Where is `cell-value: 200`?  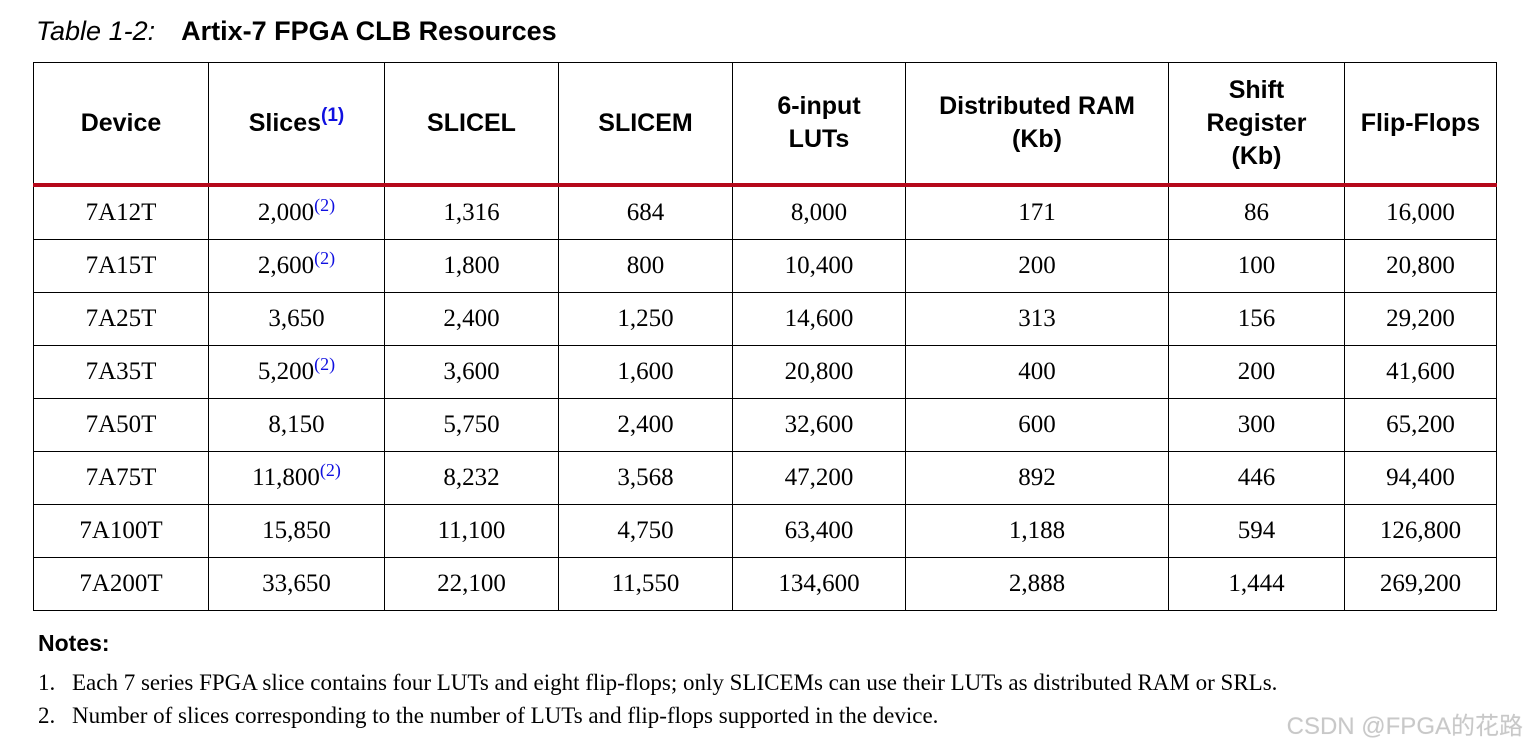
cell-value: 200 is located at coordinates (1256, 371).